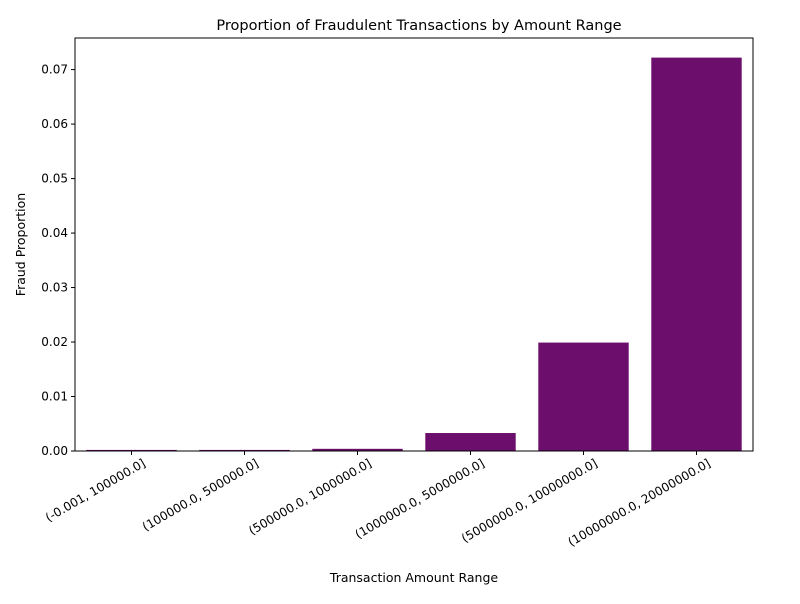  Describe the element at coordinates (54, 124) in the screenshot. I see `y-tick-label-6: 0.06` at that location.